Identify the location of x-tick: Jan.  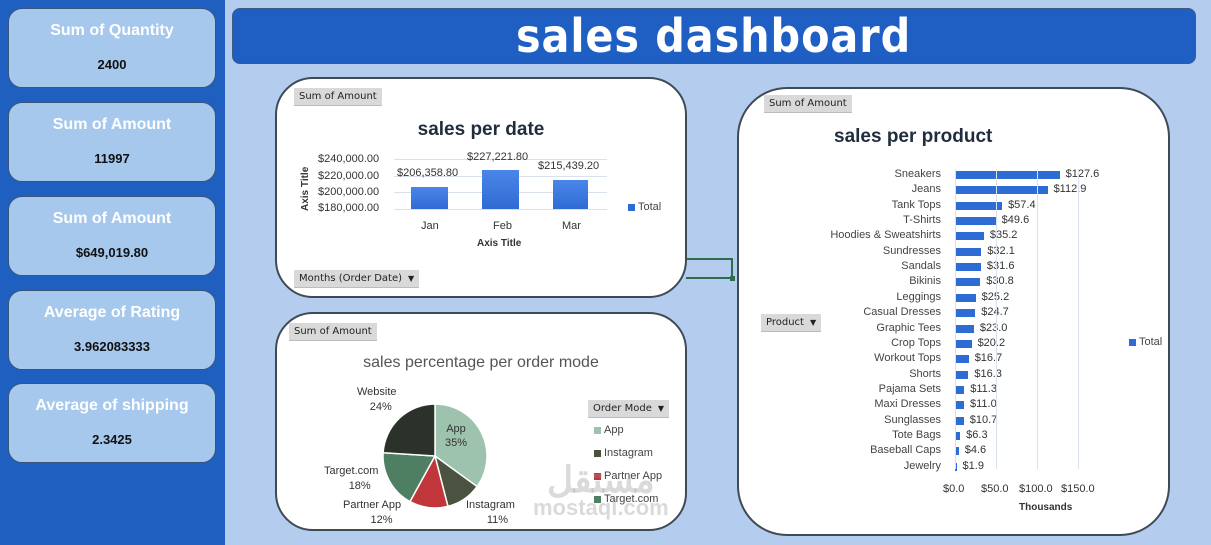
(430, 226).